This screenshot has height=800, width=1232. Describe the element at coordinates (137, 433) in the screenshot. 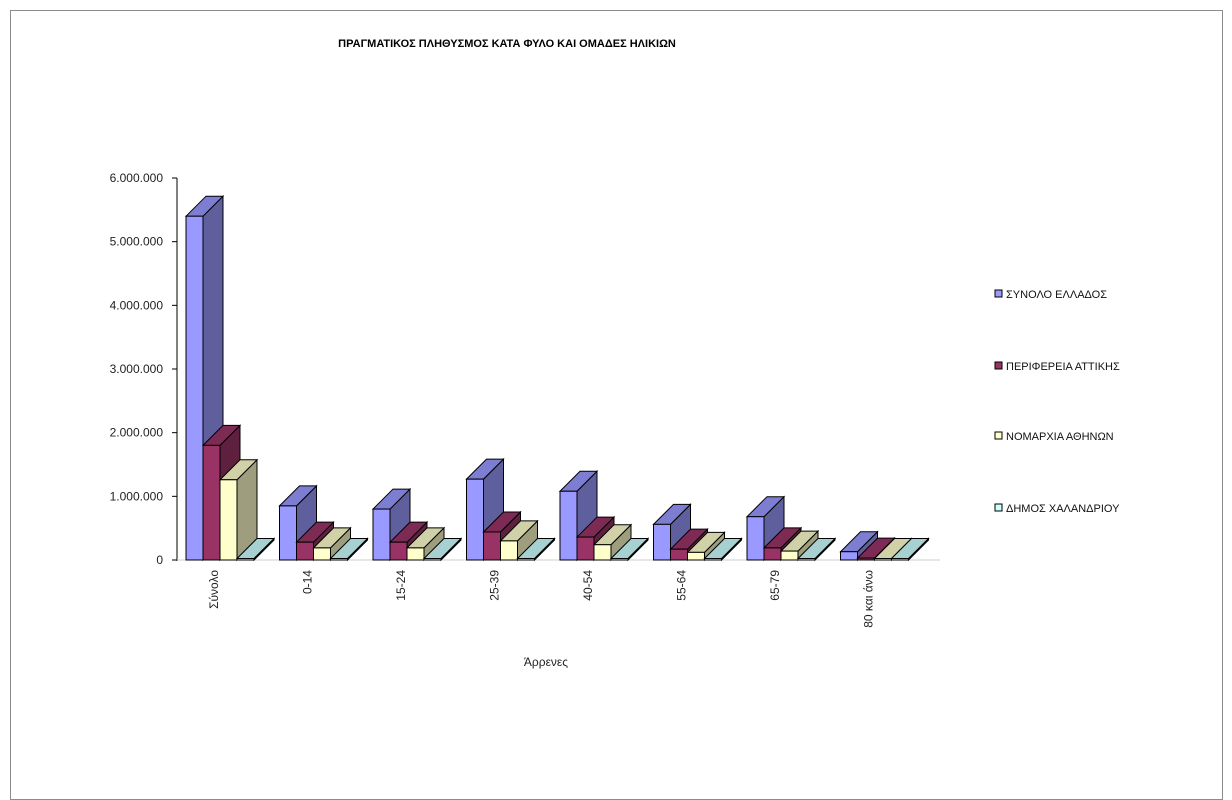

I see `y-tick-label: 2.000.000` at that location.